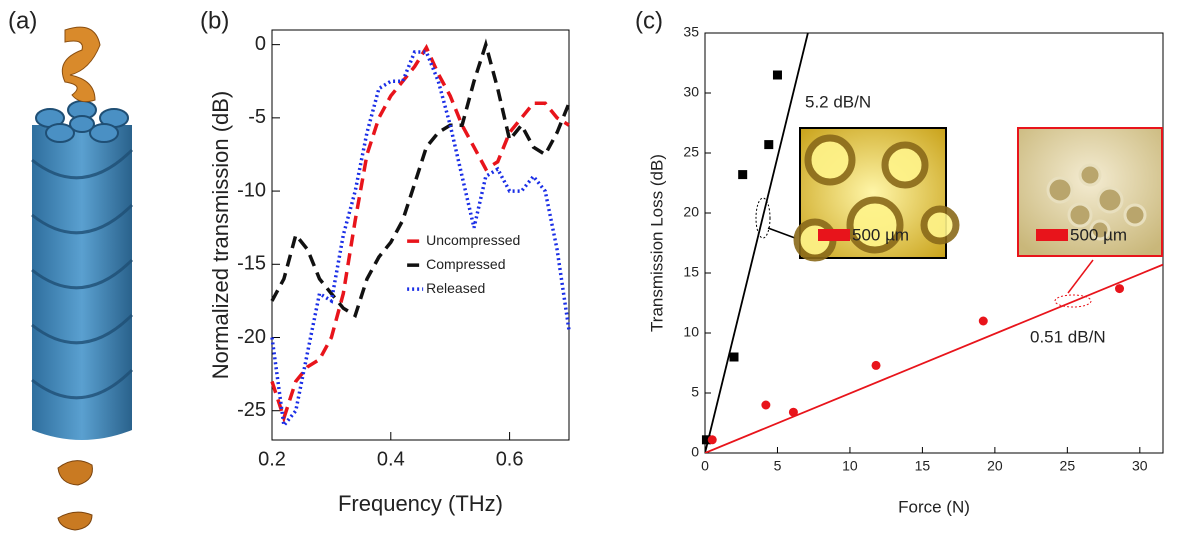  Describe the element at coordinates (473, 240) in the screenshot. I see `legend-label: Uncompressed` at that location.